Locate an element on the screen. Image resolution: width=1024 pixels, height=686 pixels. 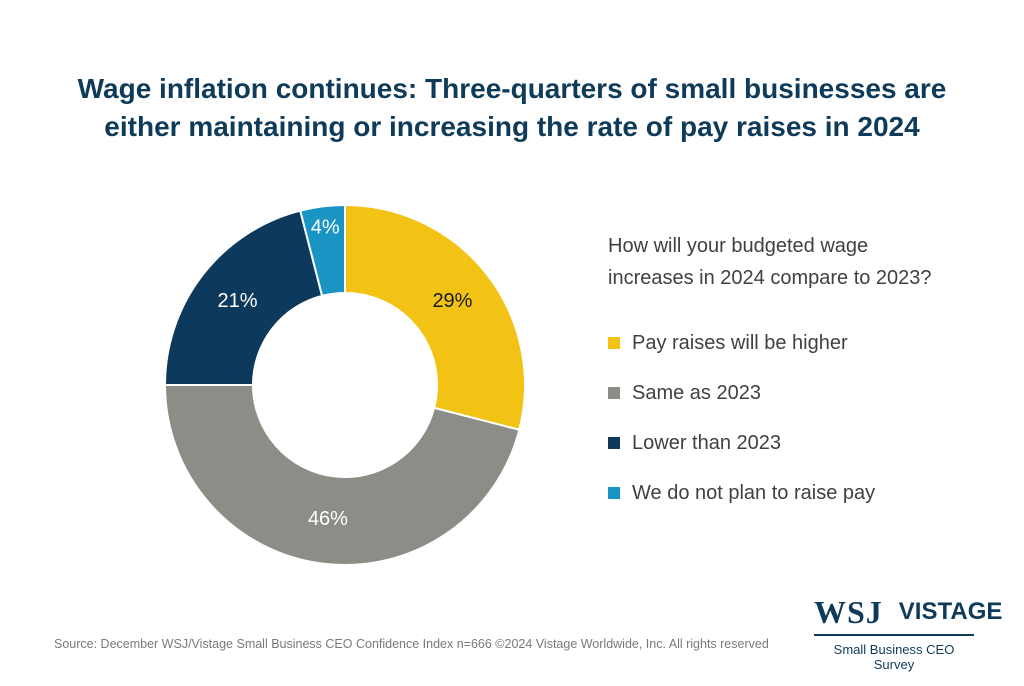
slice-label-lower-than-2023: 21% is located at coordinates (238, 301).